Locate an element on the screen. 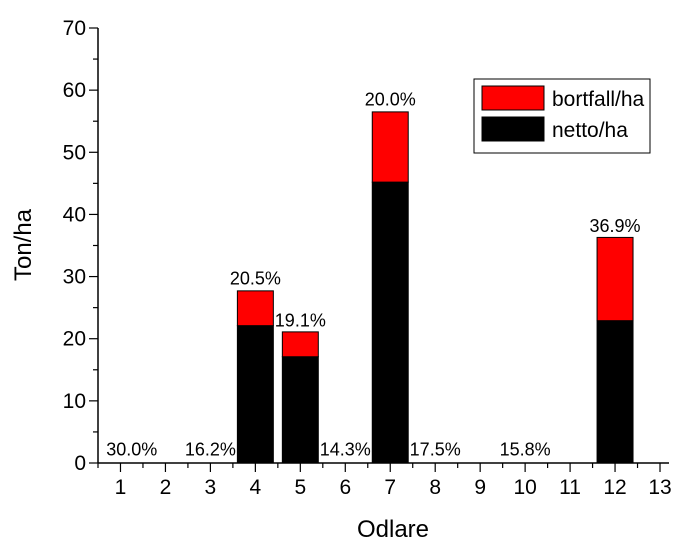  legend: bortfall/ha netto/ha is located at coordinates (562, 116).